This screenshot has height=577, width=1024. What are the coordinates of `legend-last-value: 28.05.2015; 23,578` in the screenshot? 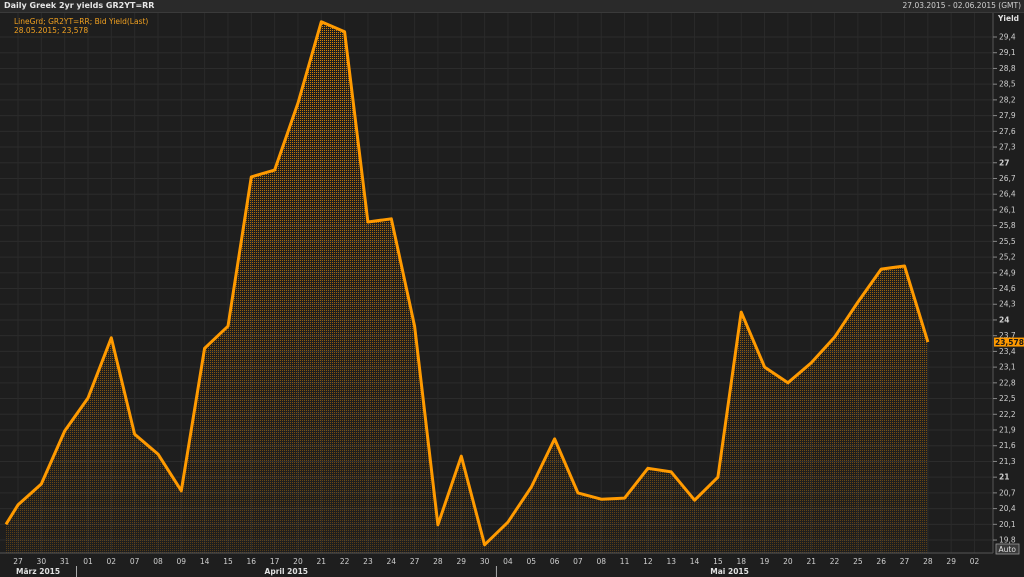 It's located at (51, 30).